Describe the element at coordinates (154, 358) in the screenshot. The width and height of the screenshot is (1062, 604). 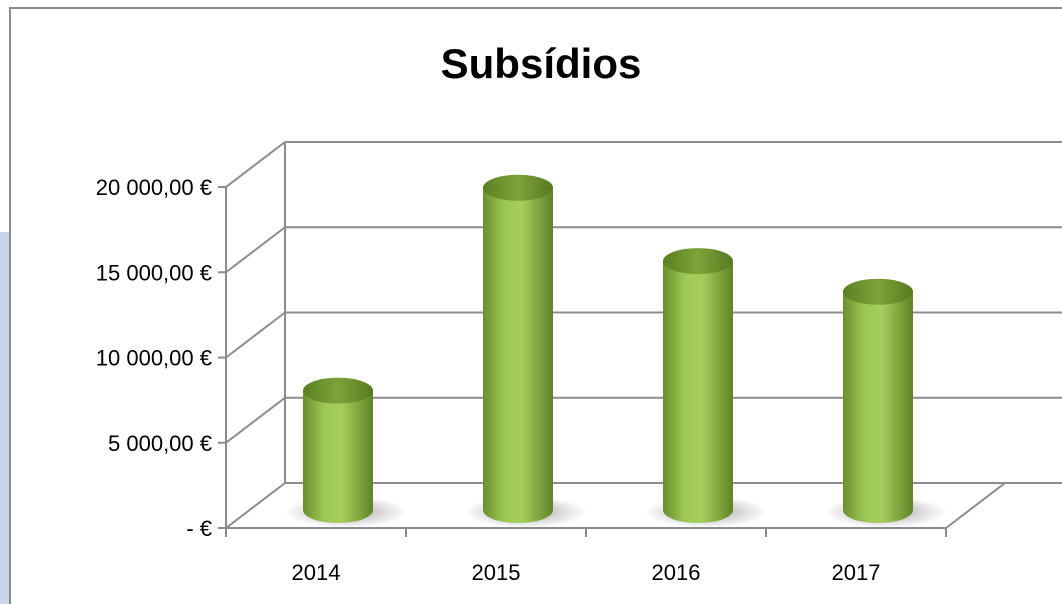
I see `y-tick-label: 10 000,00 €` at that location.